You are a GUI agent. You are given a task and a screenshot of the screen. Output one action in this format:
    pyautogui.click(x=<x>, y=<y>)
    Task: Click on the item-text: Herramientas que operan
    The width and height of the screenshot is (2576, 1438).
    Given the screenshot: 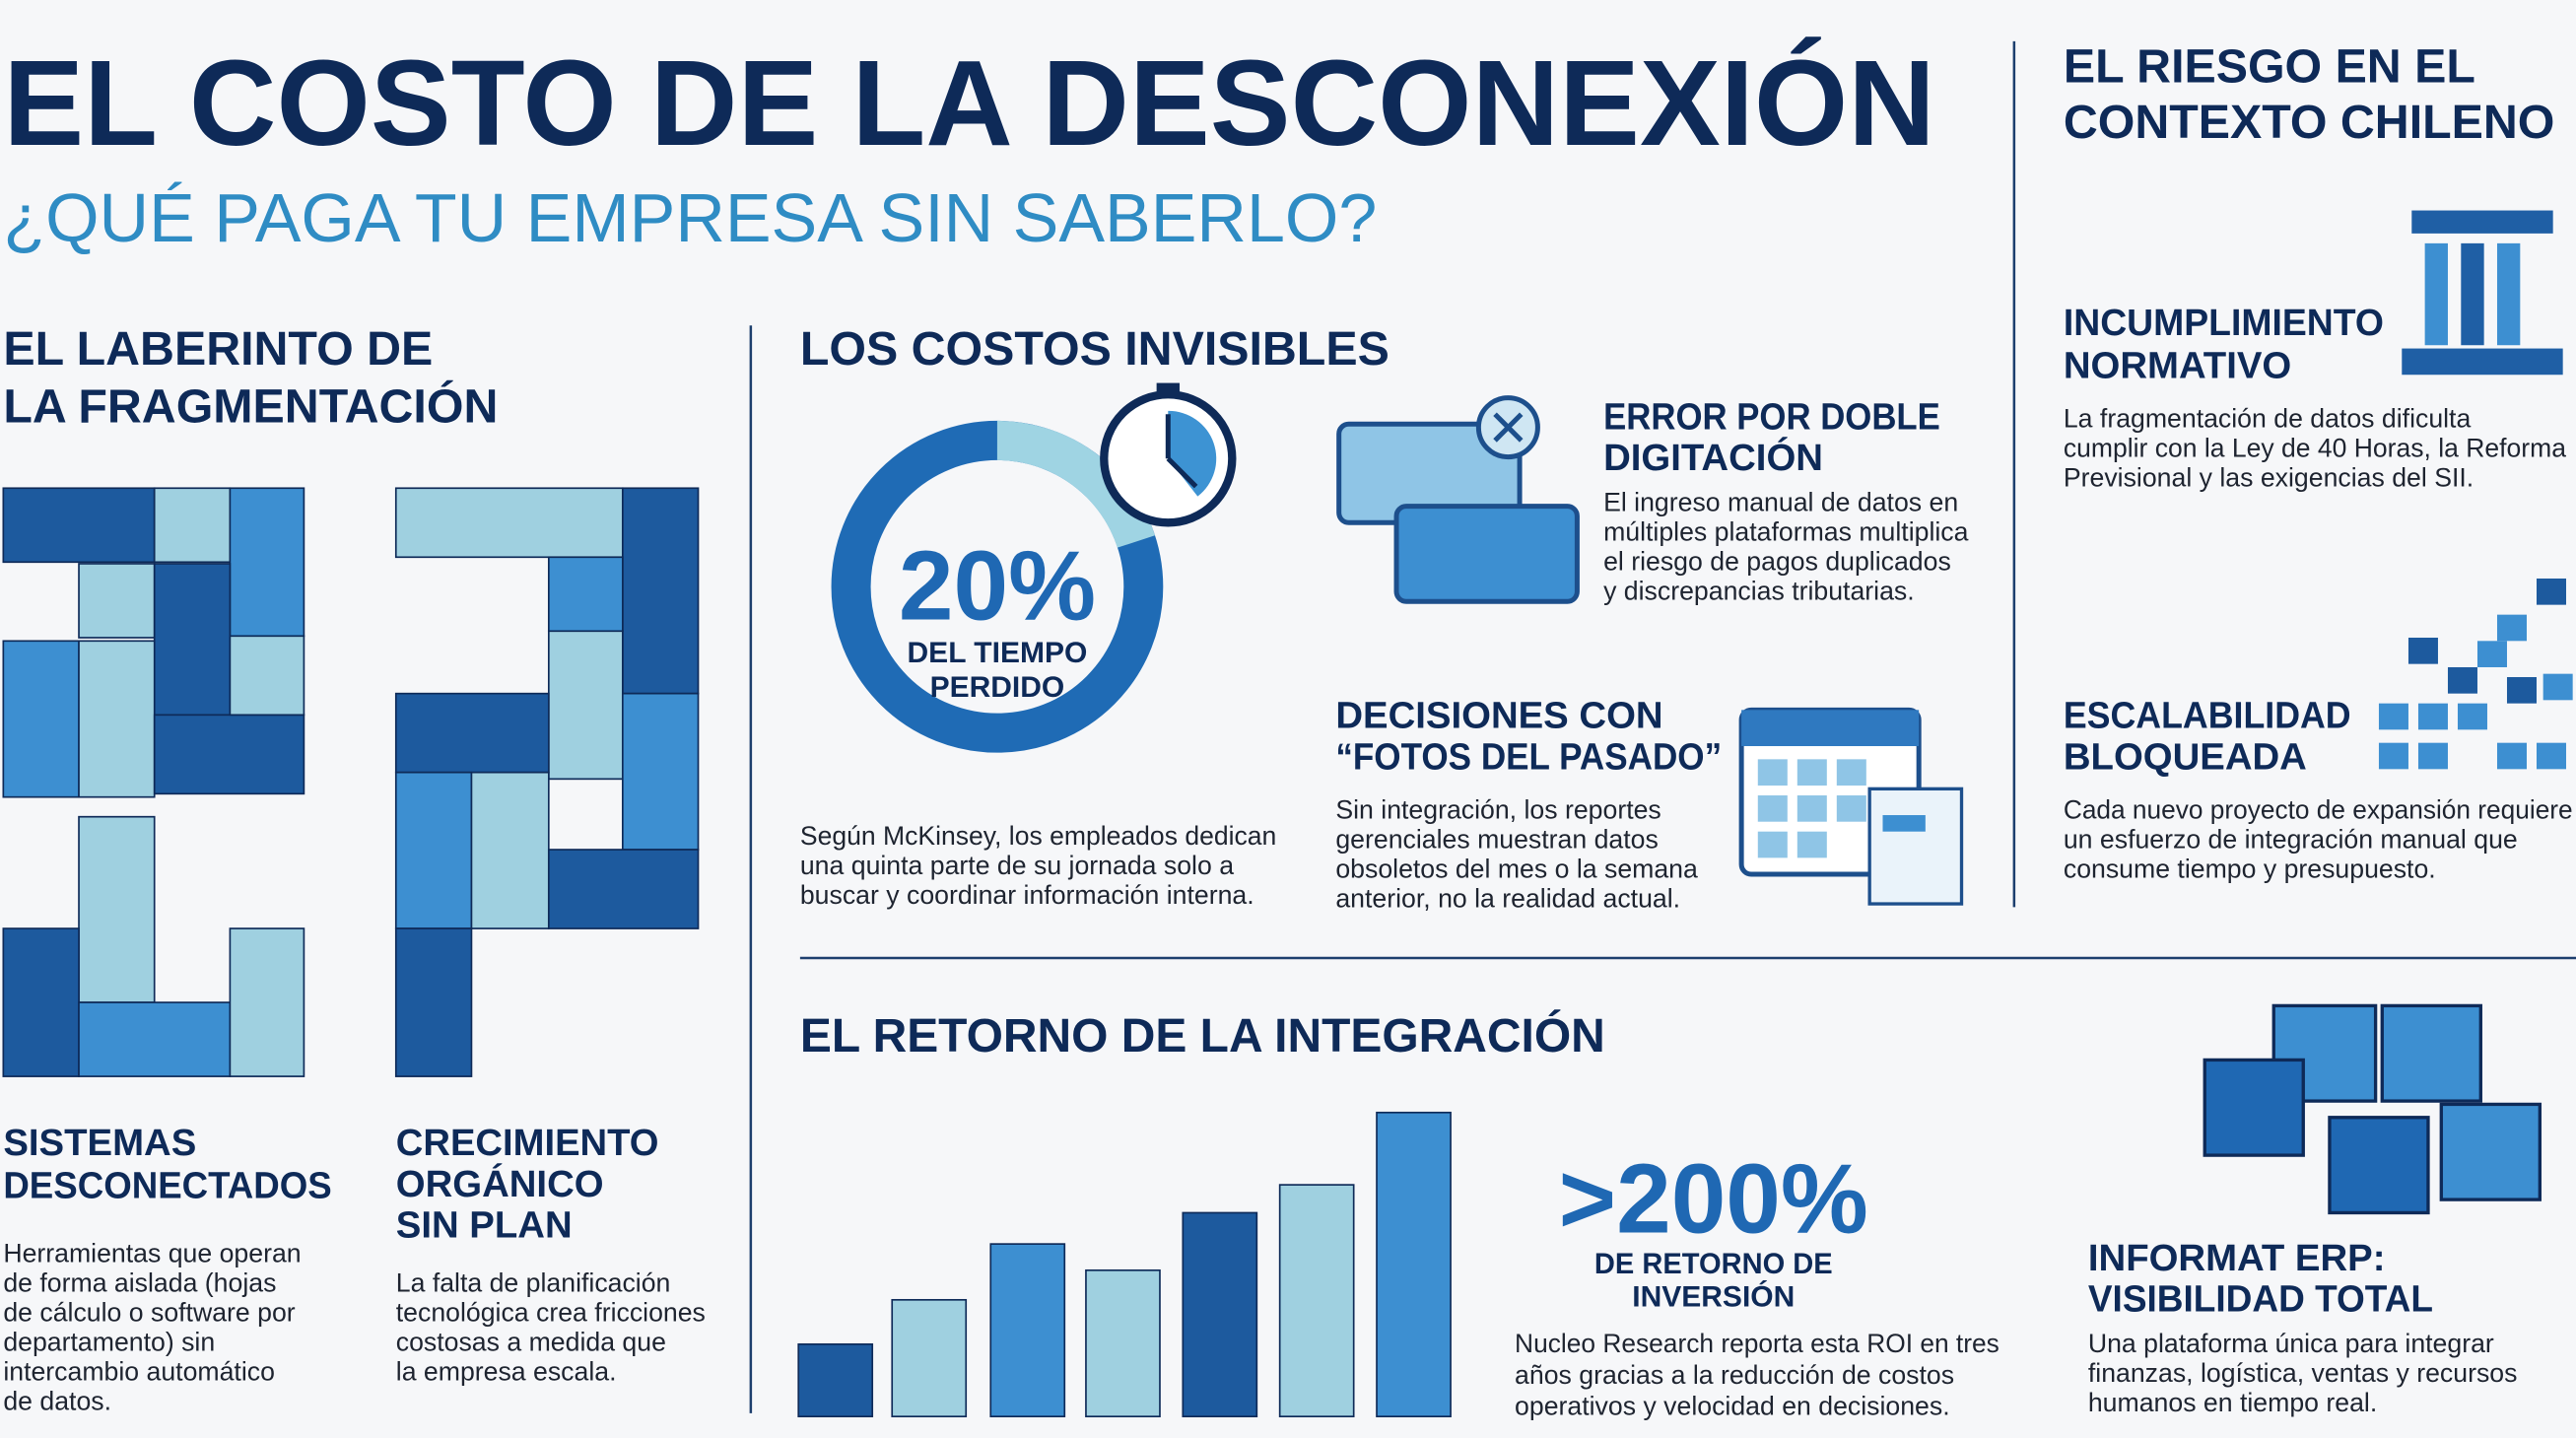 What is the action you would take?
    pyautogui.click(x=152, y=1252)
    